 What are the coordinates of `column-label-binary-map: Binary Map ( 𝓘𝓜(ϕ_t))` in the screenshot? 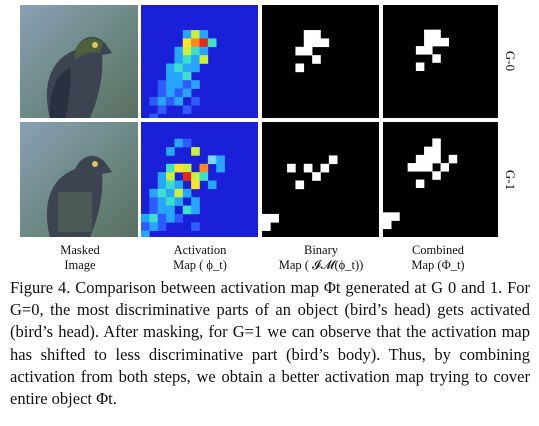 It's located at (321, 258).